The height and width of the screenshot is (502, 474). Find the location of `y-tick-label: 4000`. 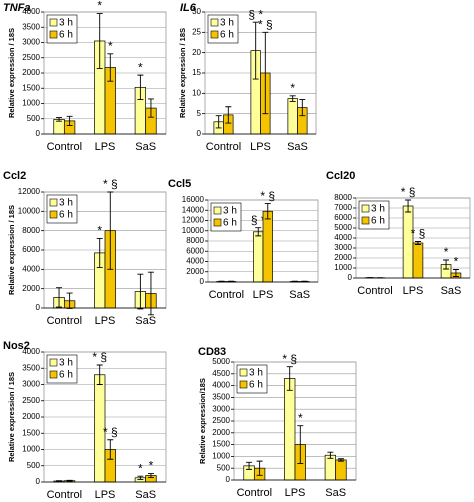

y-tick-label: 4000 is located at coordinates (221, 385).